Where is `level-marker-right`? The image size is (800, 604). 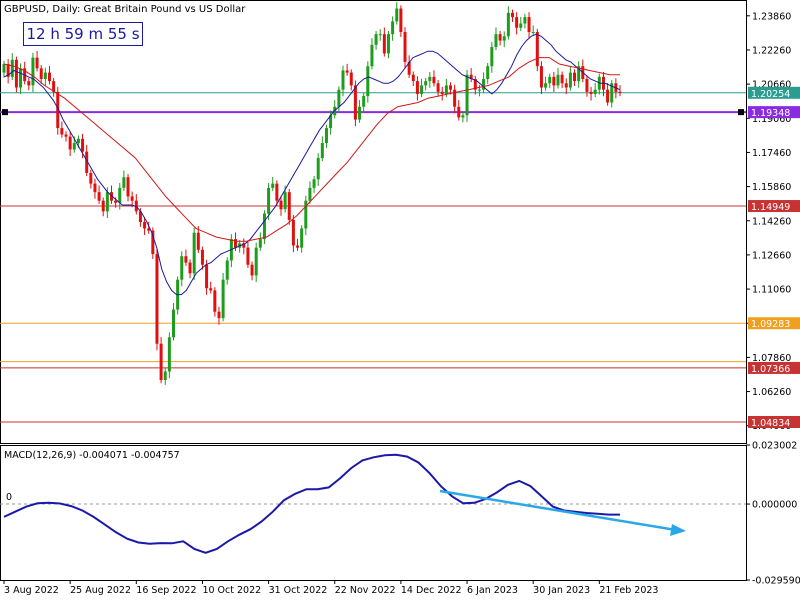
level-marker-right is located at coordinates (741, 112).